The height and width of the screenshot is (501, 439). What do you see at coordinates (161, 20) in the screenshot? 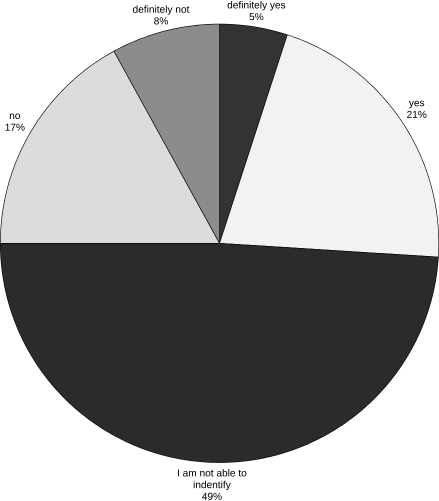
I see `data-label: 8%` at bounding box center [161, 20].